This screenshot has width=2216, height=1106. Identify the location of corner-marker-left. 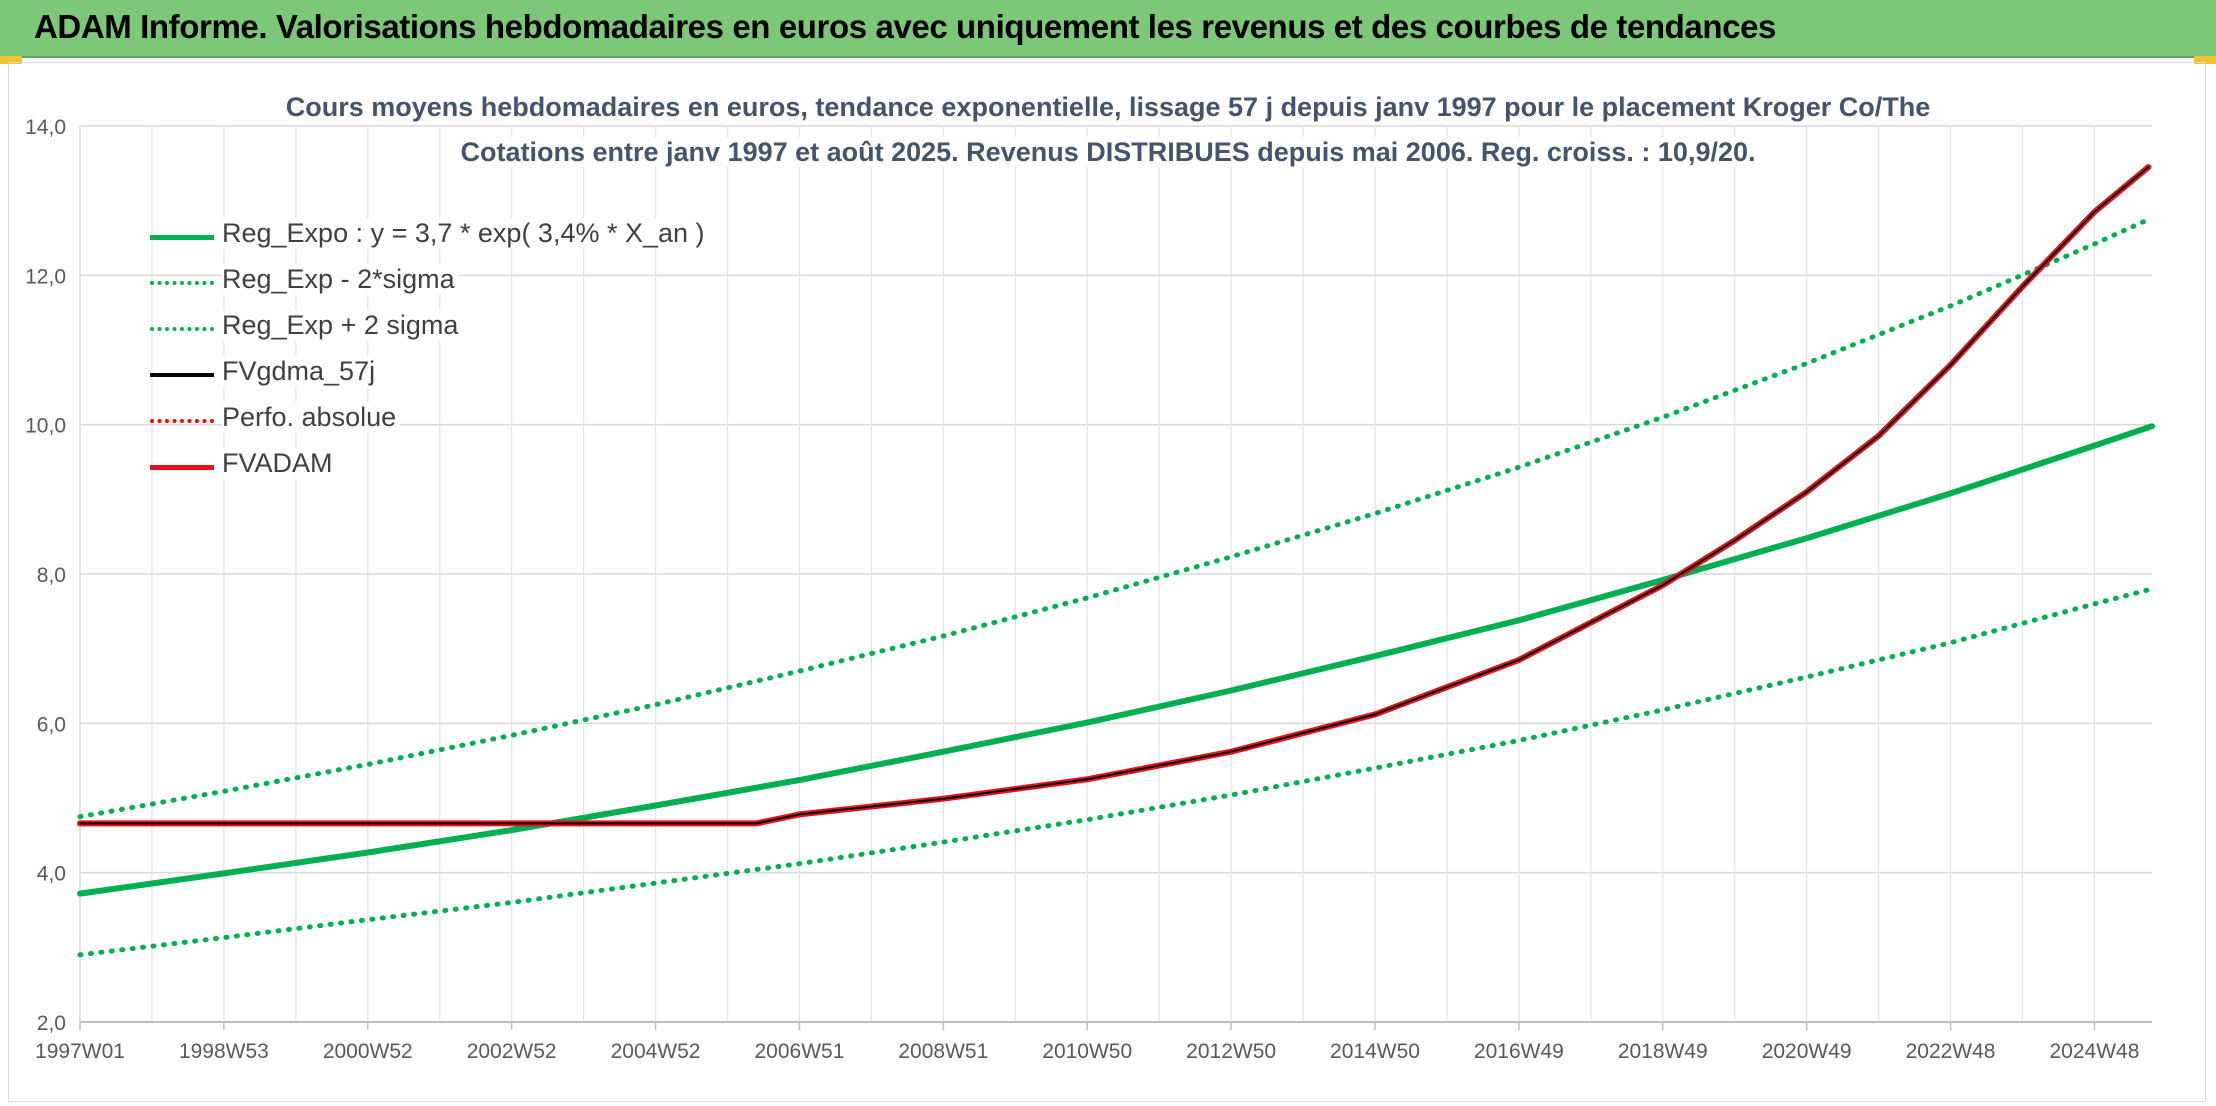
(11, 60).